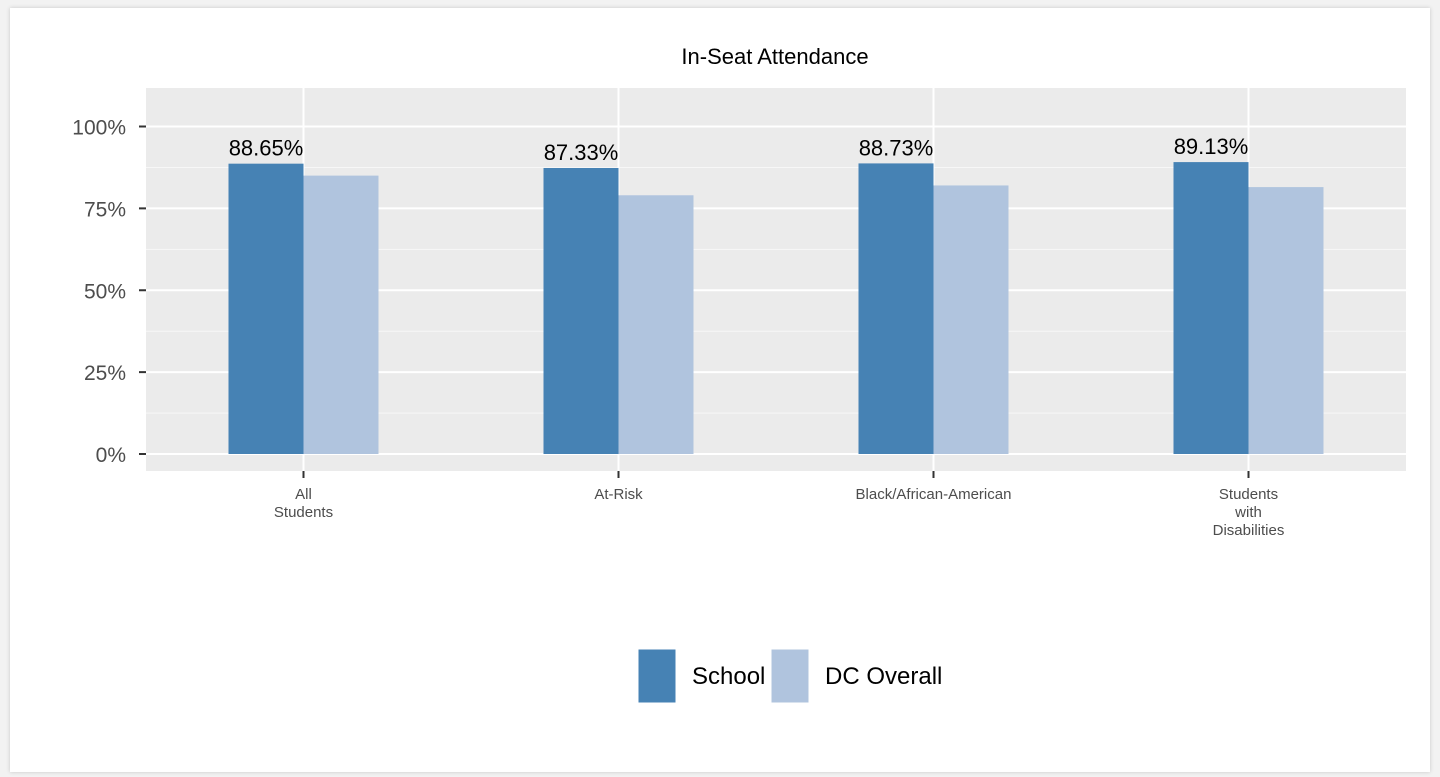 This screenshot has height=777, width=1440. I want to click on legend: School DC Overall, so click(789, 676).